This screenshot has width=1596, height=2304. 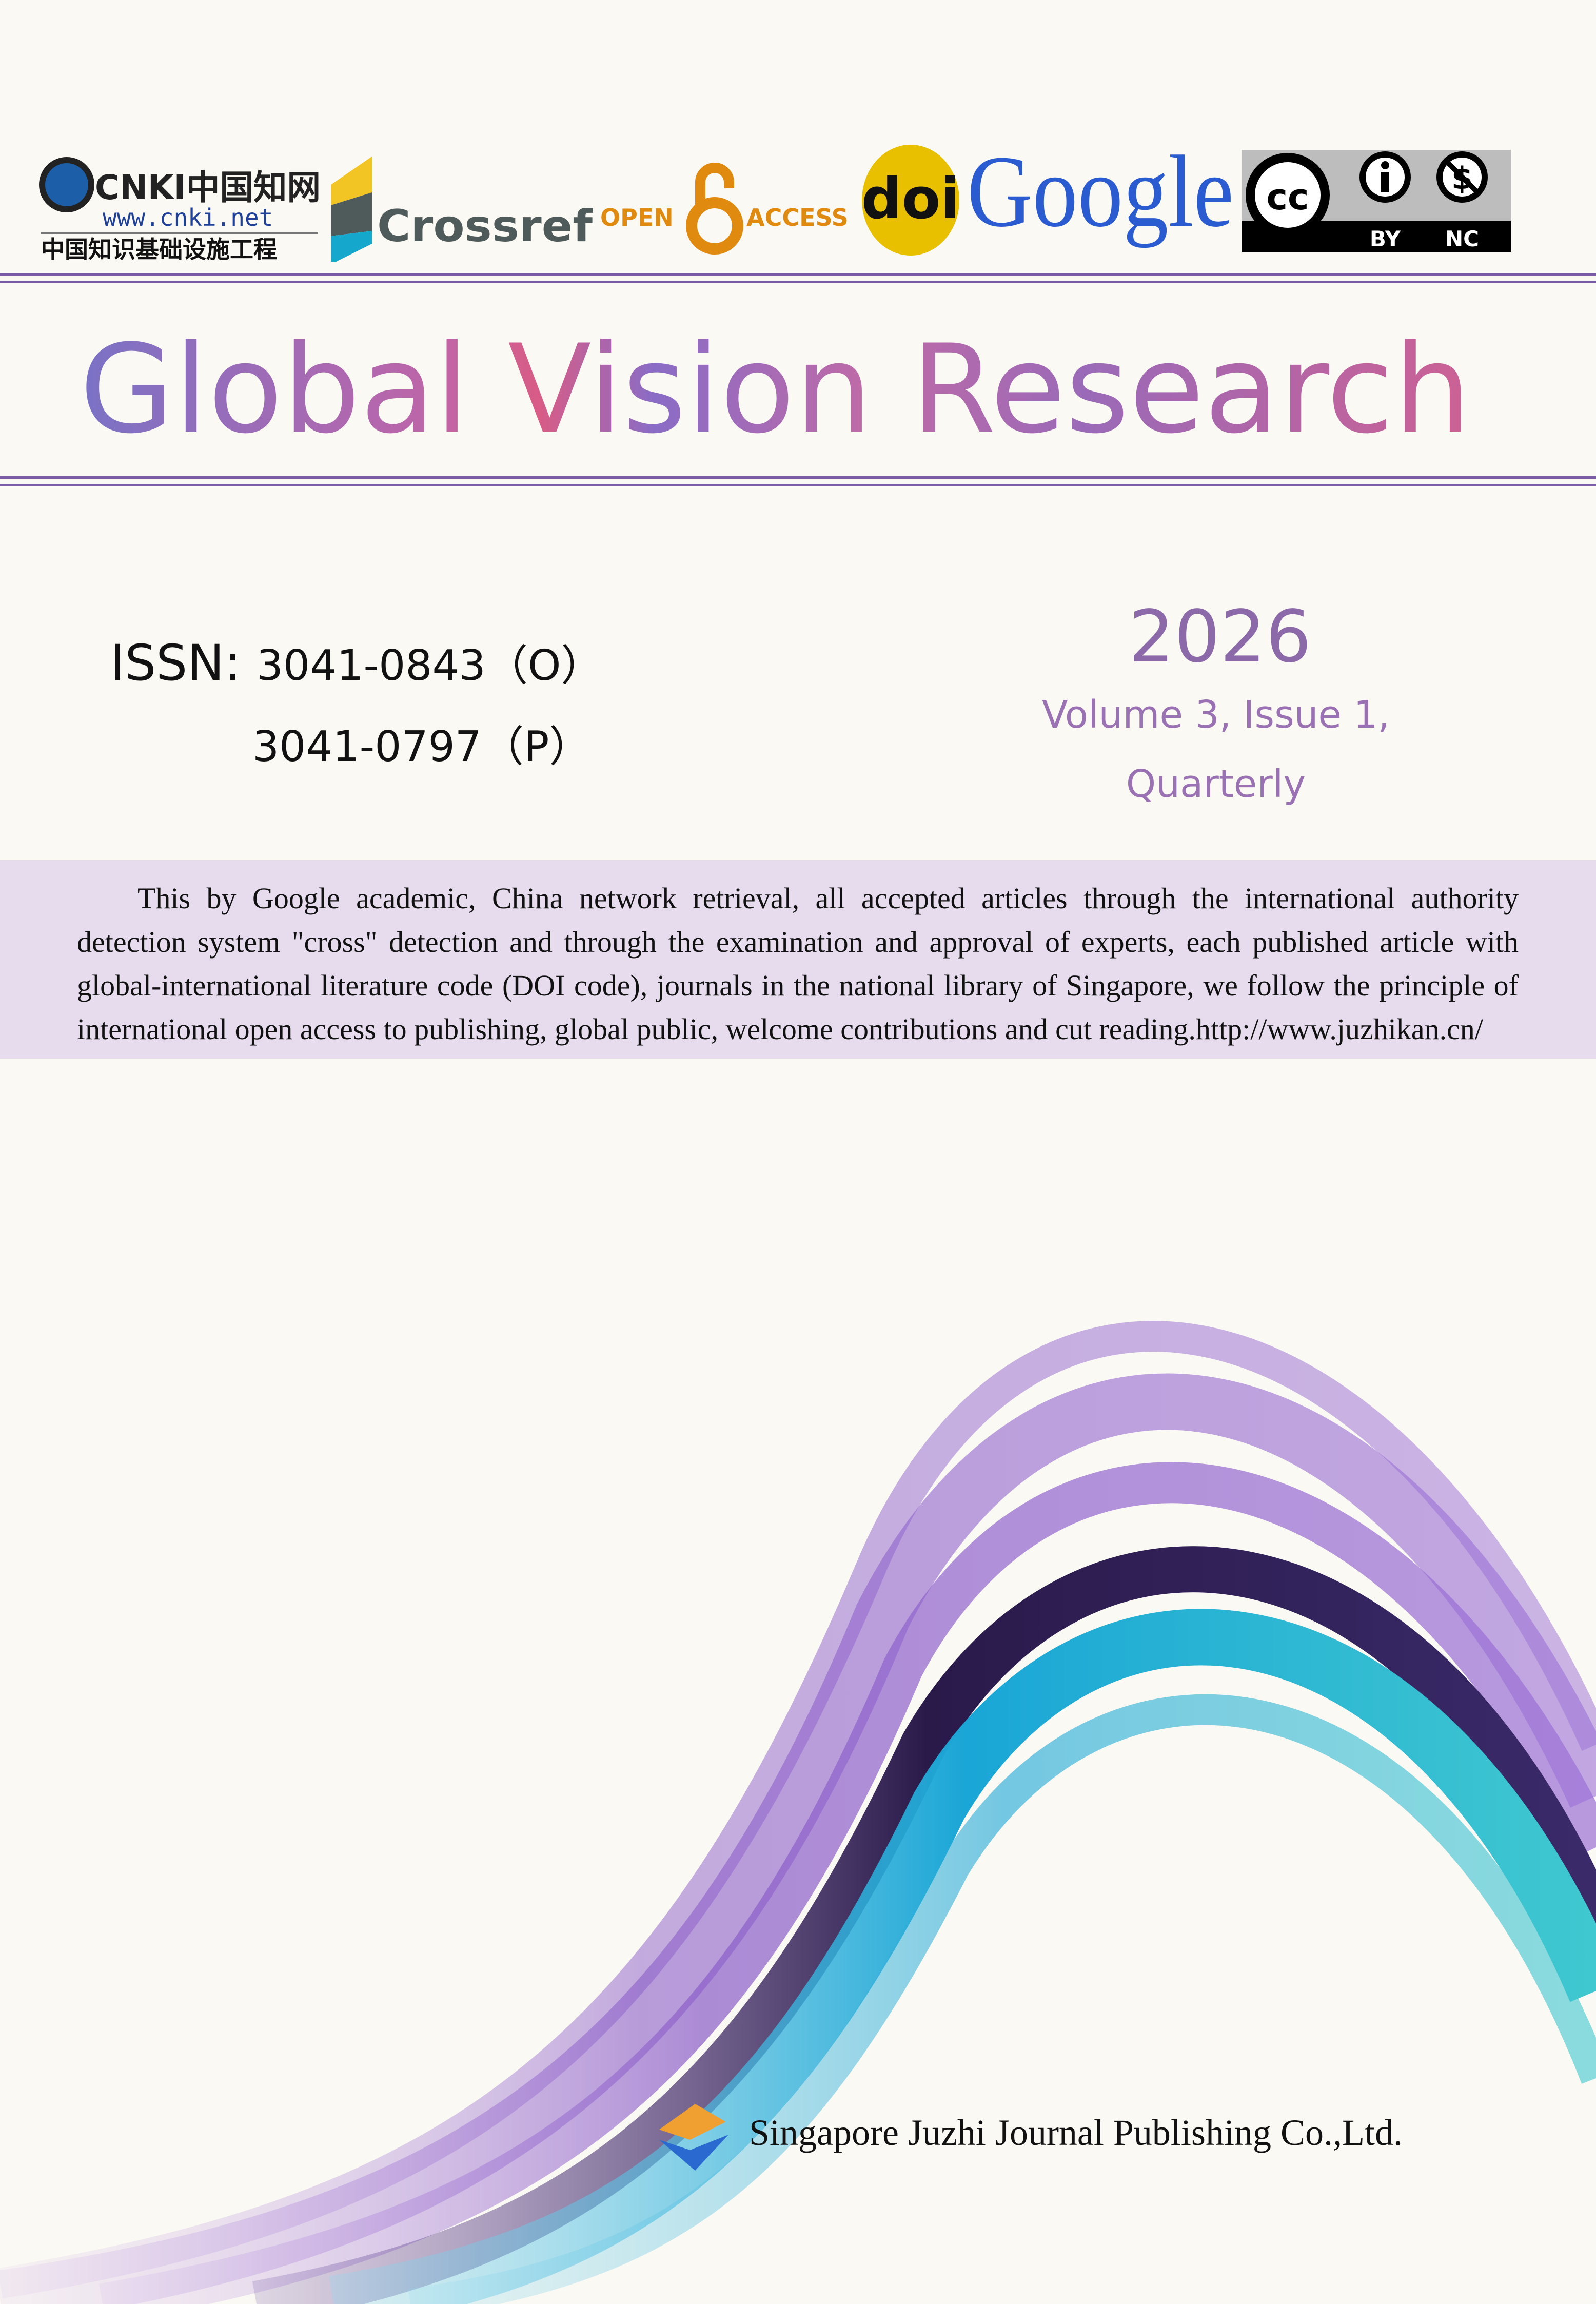 I want to click on svg-text: OPEN, so click(x=637, y=217).